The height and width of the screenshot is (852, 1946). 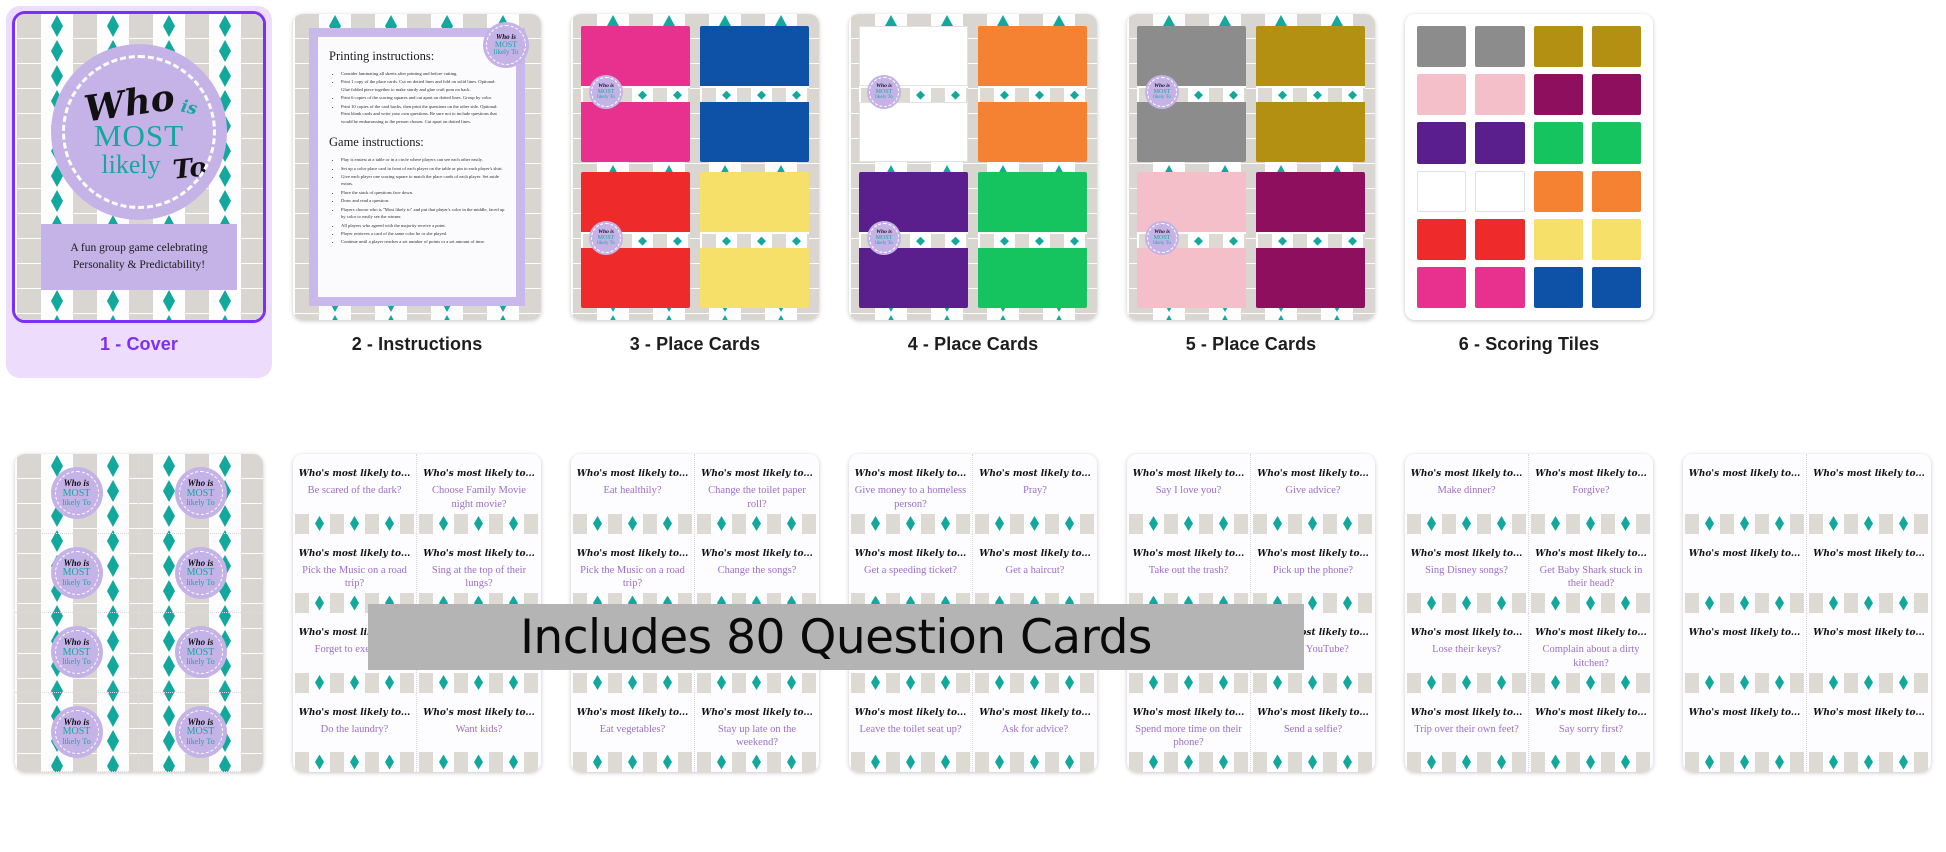 What do you see at coordinates (1035, 494) in the screenshot?
I see `question-card: Who's most likely to... Pray?` at bounding box center [1035, 494].